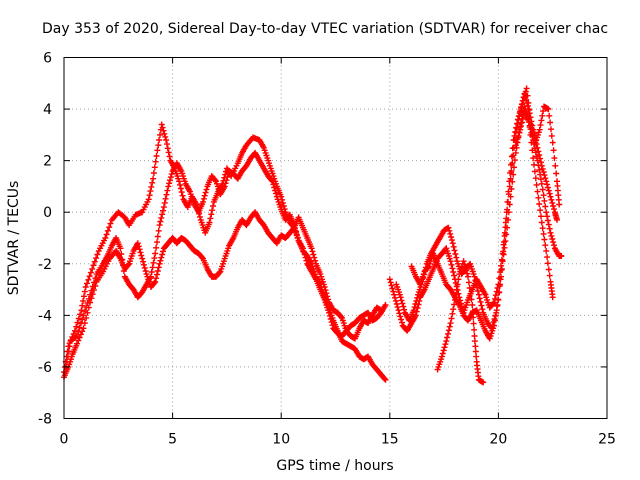 This screenshot has width=640, height=480. What do you see at coordinates (390, 440) in the screenshot?
I see `x-tick-label: 15` at bounding box center [390, 440].